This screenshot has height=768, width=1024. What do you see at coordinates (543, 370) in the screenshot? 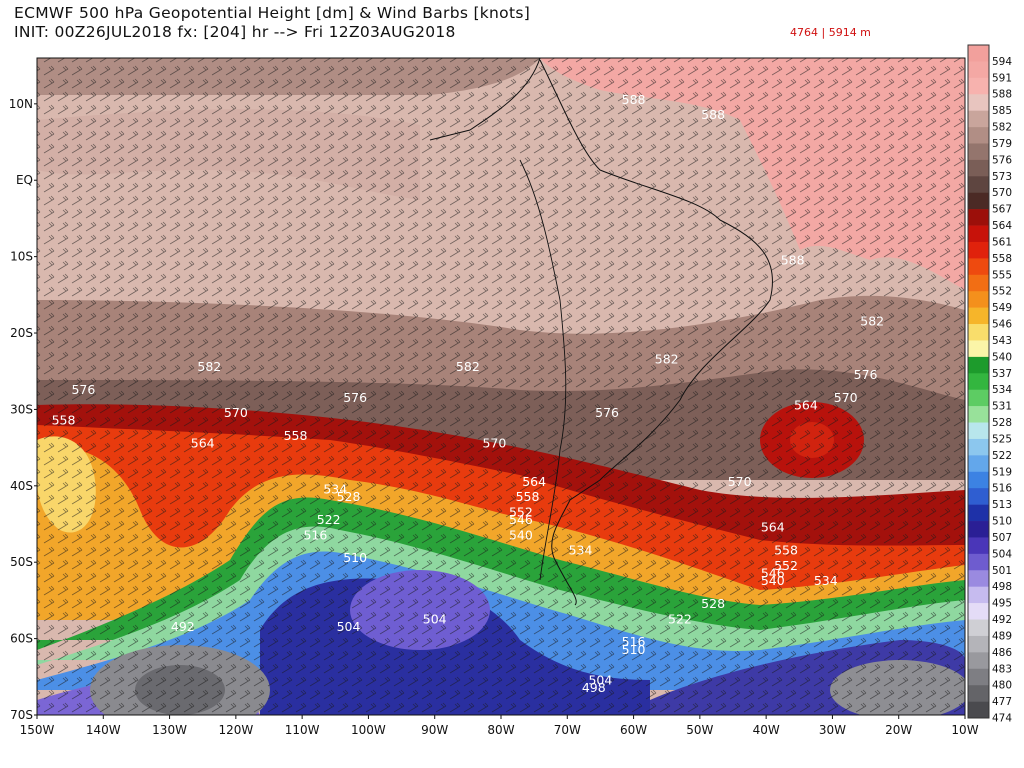
I see `coastline-west-sa` at bounding box center [543, 370].